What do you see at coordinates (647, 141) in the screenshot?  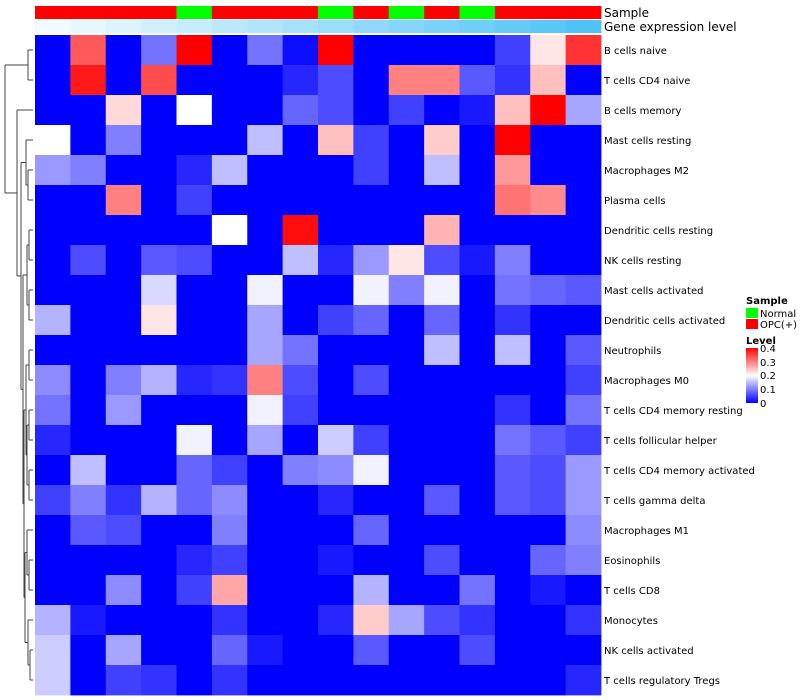 I see `row-label: Mast cells resting` at bounding box center [647, 141].